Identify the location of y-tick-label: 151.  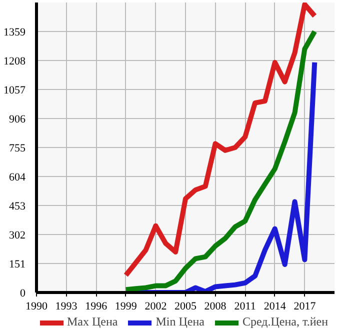
(17, 264).